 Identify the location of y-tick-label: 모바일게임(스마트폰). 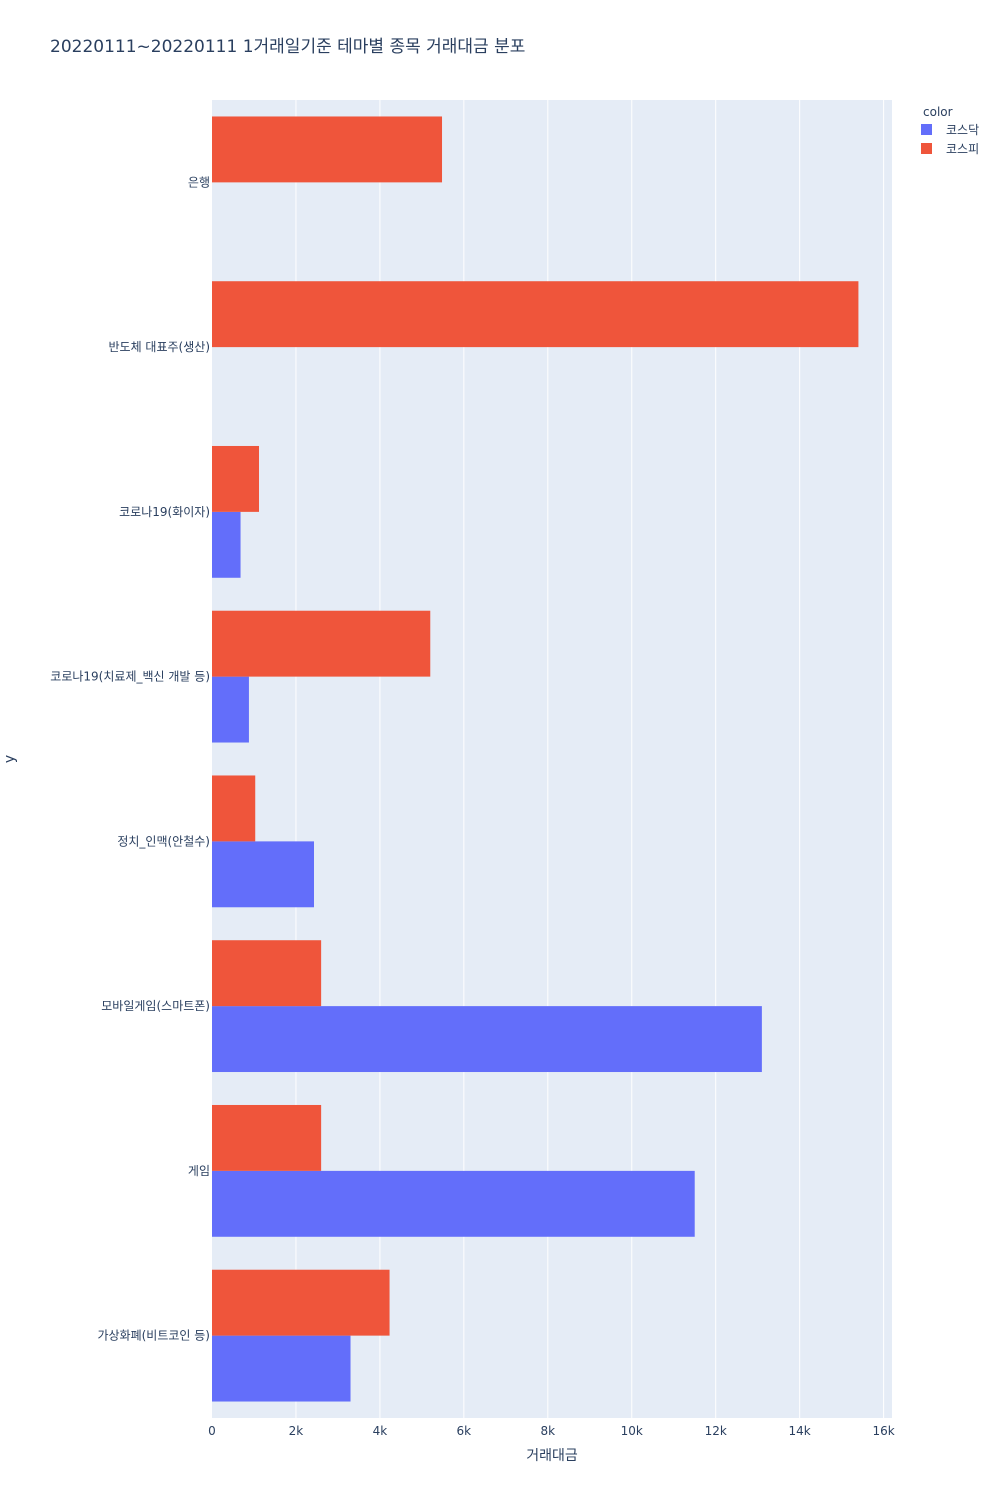
(155, 1006).